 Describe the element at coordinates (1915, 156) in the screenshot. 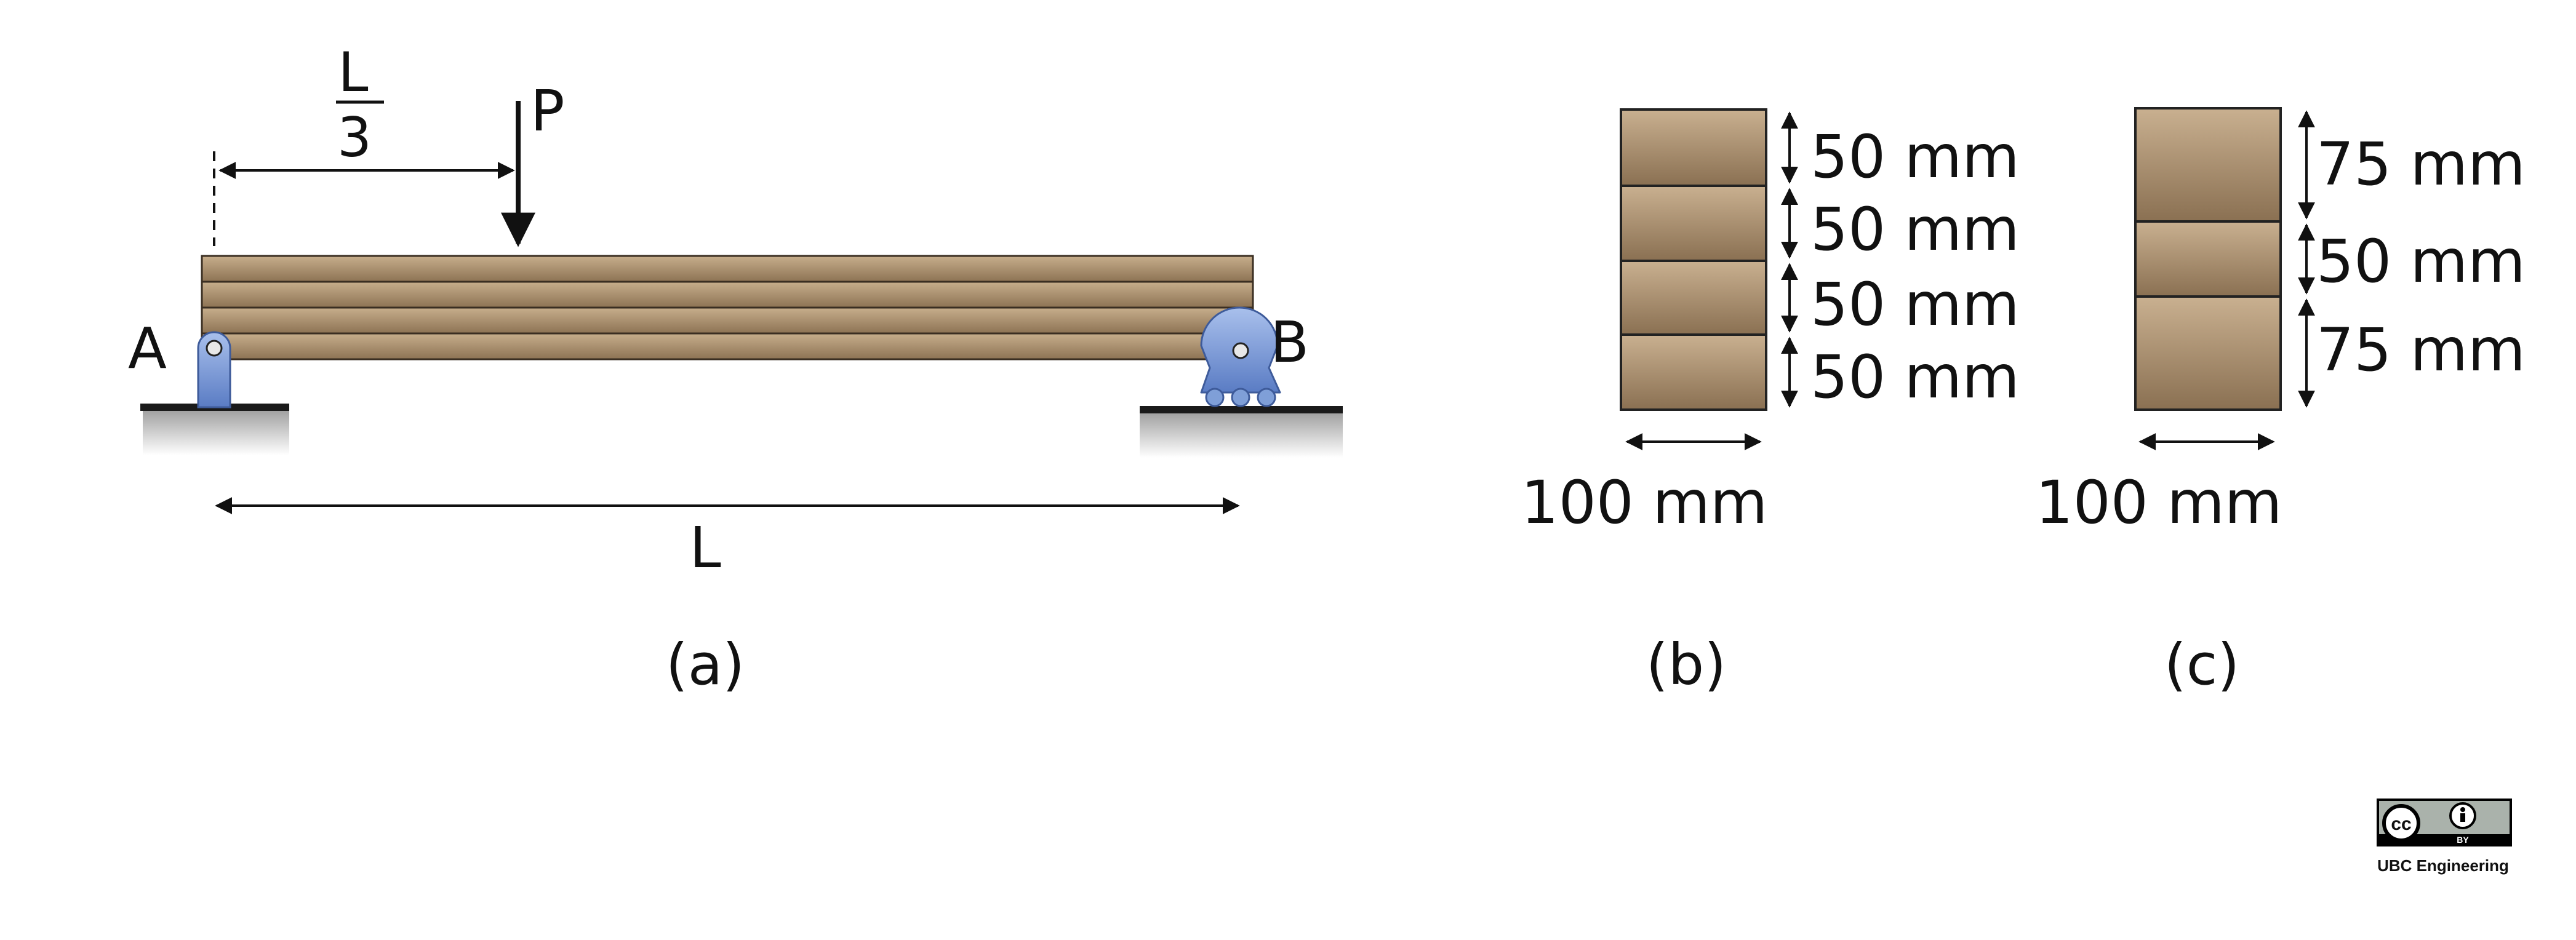

I see `section-b-layer-1-label: 50 mm` at that location.